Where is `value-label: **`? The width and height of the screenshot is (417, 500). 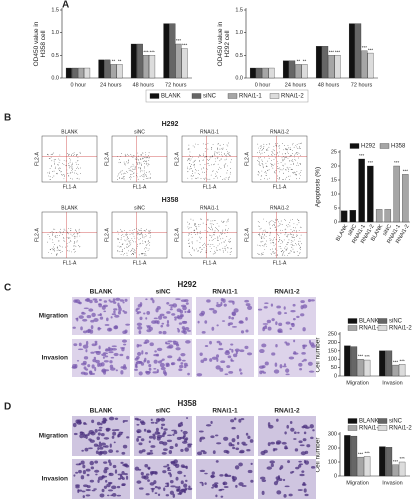
value-label: ** is located at coordinates (120, 61).